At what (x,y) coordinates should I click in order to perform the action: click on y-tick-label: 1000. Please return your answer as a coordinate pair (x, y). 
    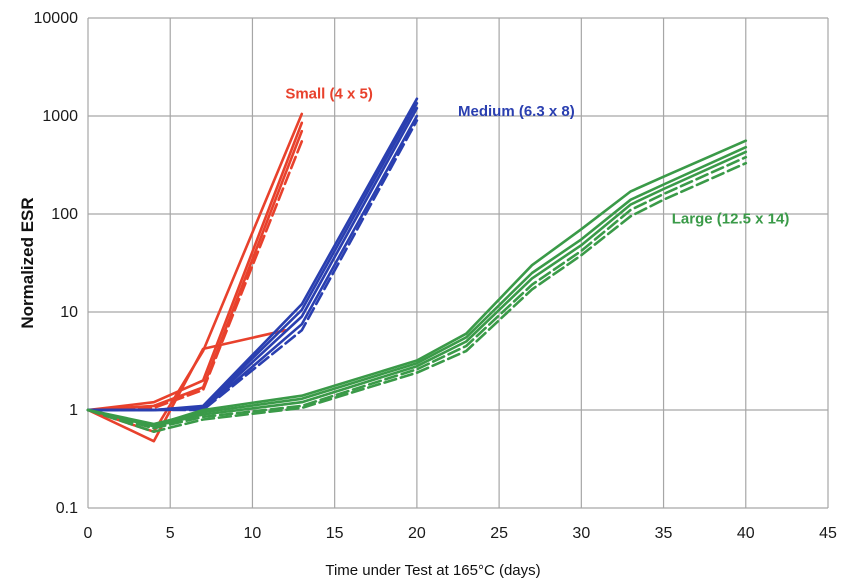
    Looking at the image, I should click on (60, 116).